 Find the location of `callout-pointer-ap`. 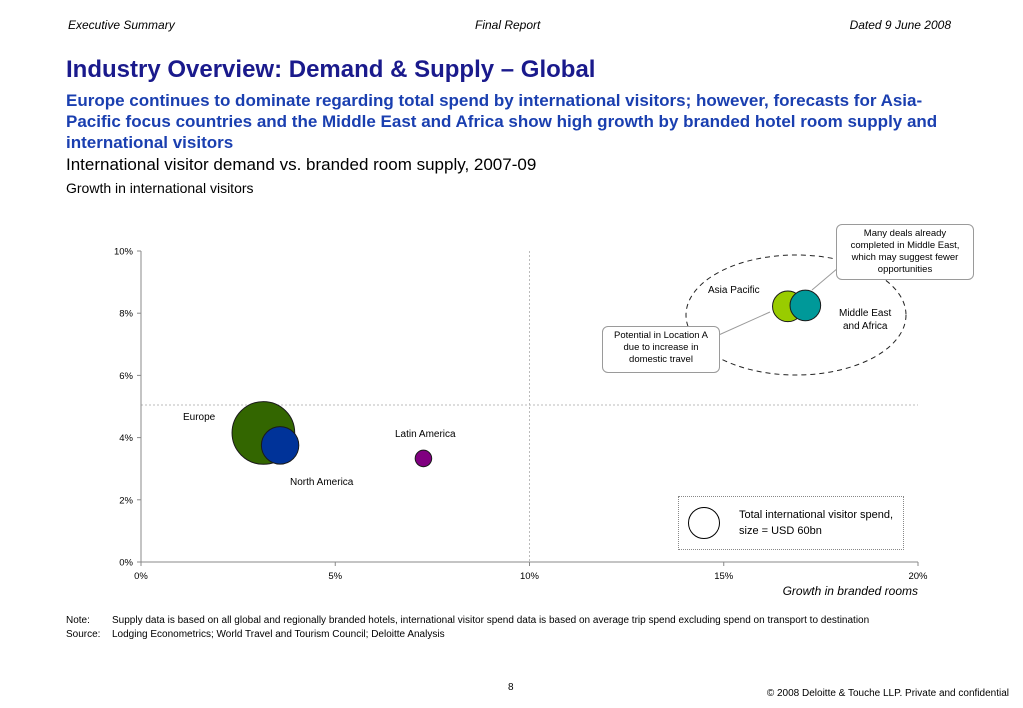

callout-pointer-ap is located at coordinates (741, 325).